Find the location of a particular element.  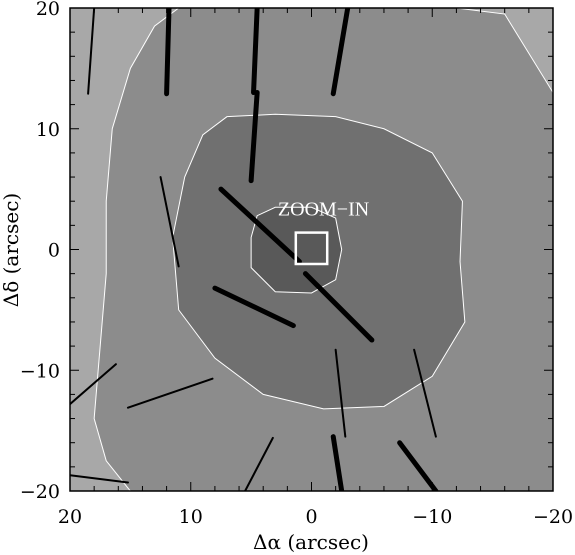

zoom-box is located at coordinates (311, 248).